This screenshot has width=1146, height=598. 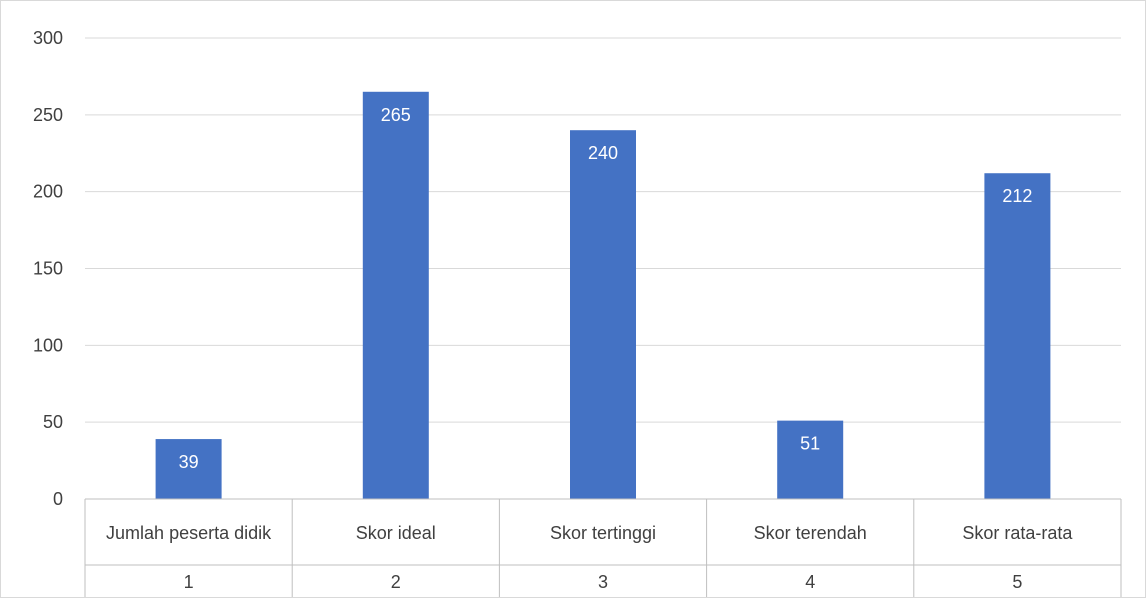 What do you see at coordinates (48, 192) in the screenshot?
I see `y-tick-label: 200` at bounding box center [48, 192].